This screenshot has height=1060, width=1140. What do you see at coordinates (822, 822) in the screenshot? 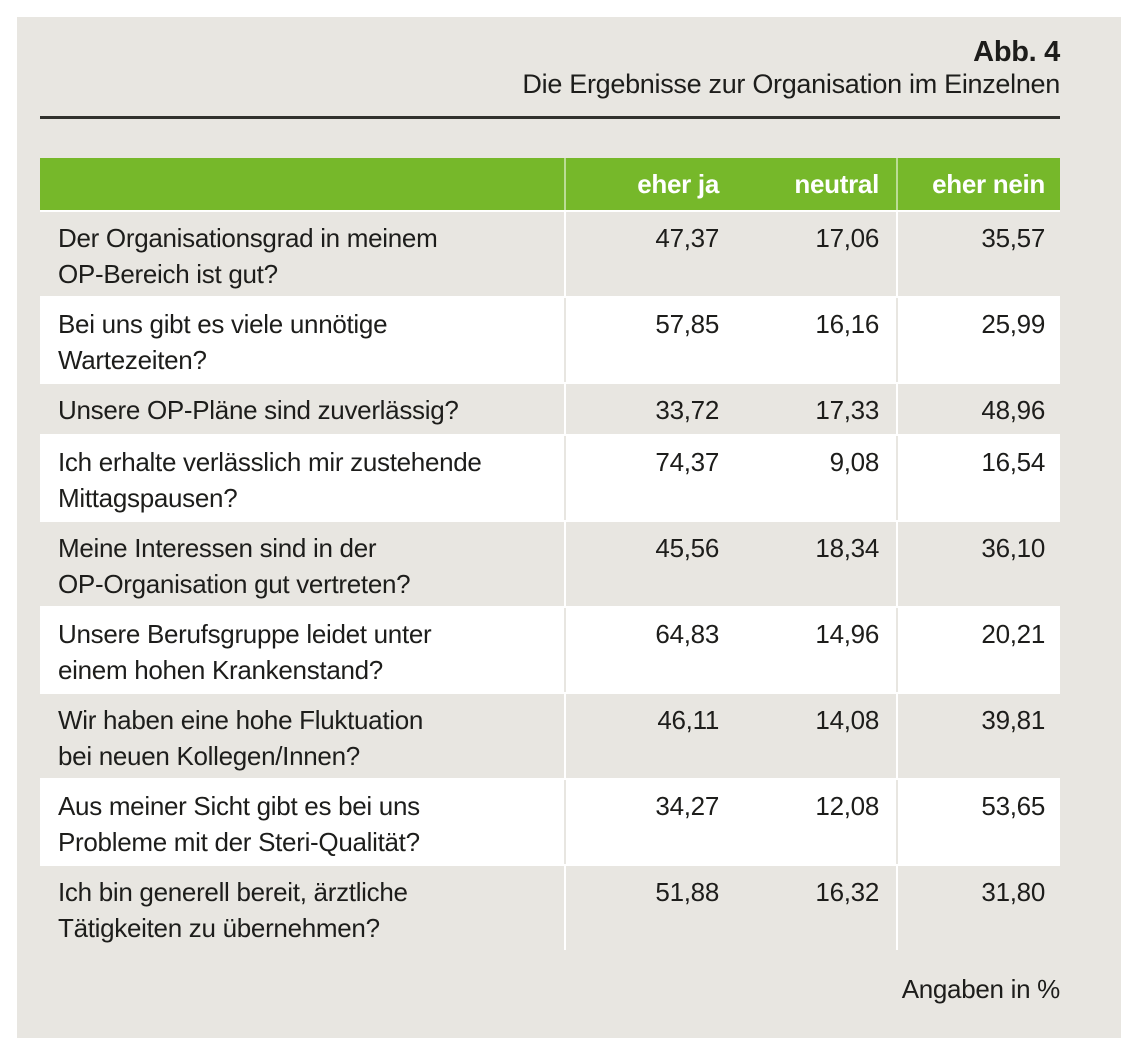
I see `value-neutral: 12,08` at bounding box center [822, 822].